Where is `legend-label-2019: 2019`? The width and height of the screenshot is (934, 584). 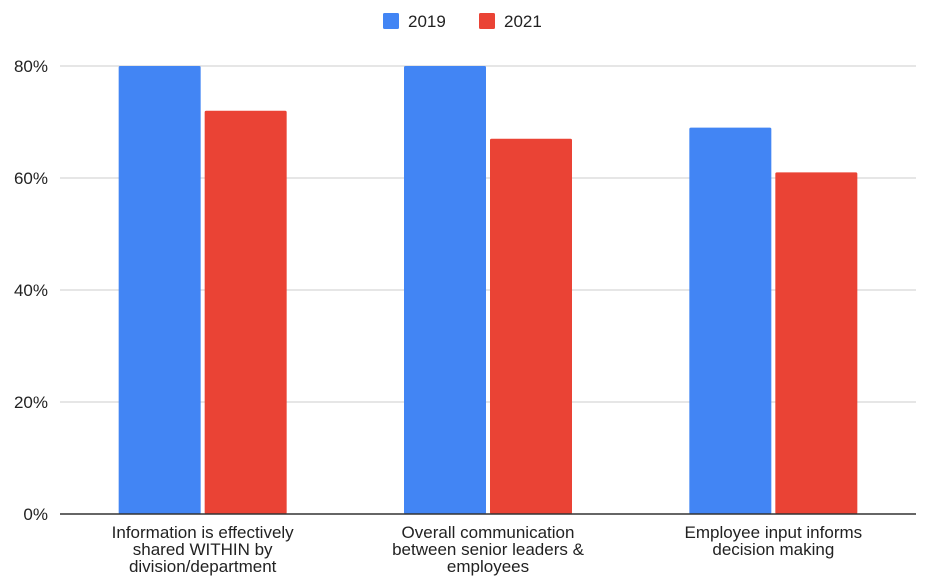 legend-label-2019: 2019 is located at coordinates (427, 21).